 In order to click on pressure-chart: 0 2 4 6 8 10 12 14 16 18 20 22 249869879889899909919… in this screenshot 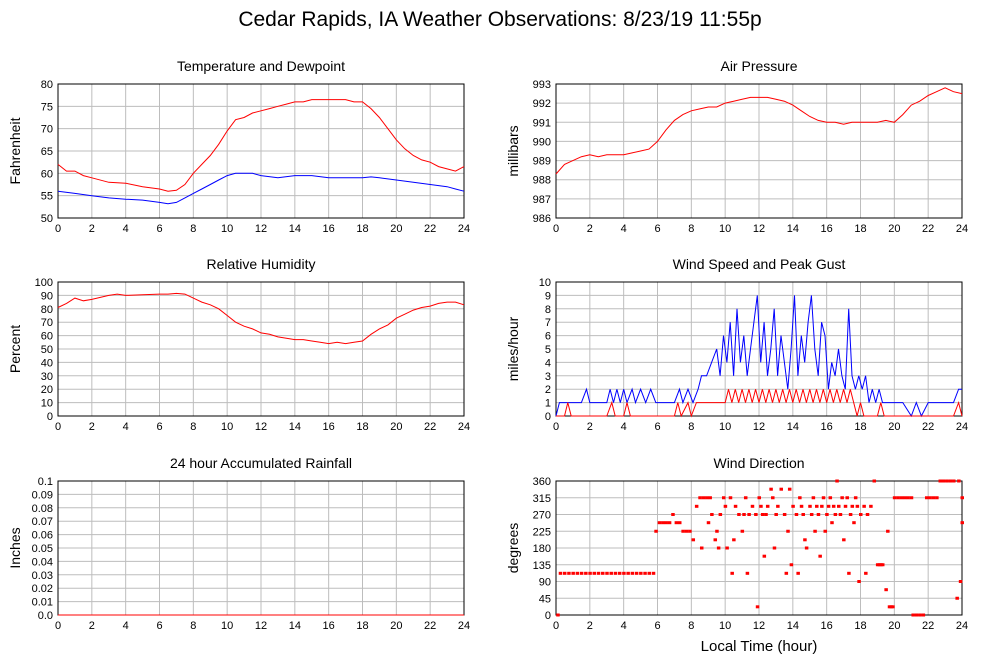, I will do `click(736, 146)`.